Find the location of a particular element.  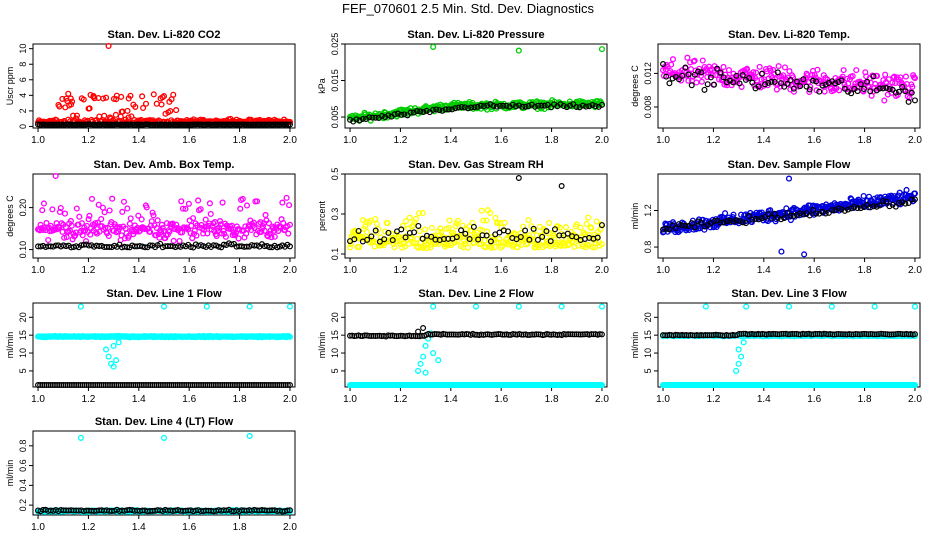

plot-frame is located at coordinates (164, 473).